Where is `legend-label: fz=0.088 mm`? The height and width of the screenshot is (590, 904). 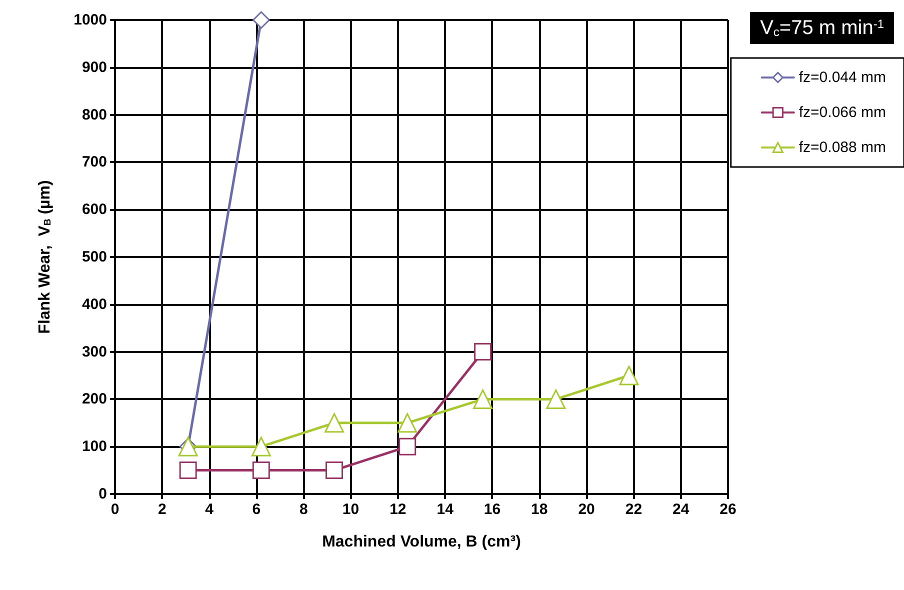 legend-label: fz=0.088 mm is located at coordinates (842, 147).